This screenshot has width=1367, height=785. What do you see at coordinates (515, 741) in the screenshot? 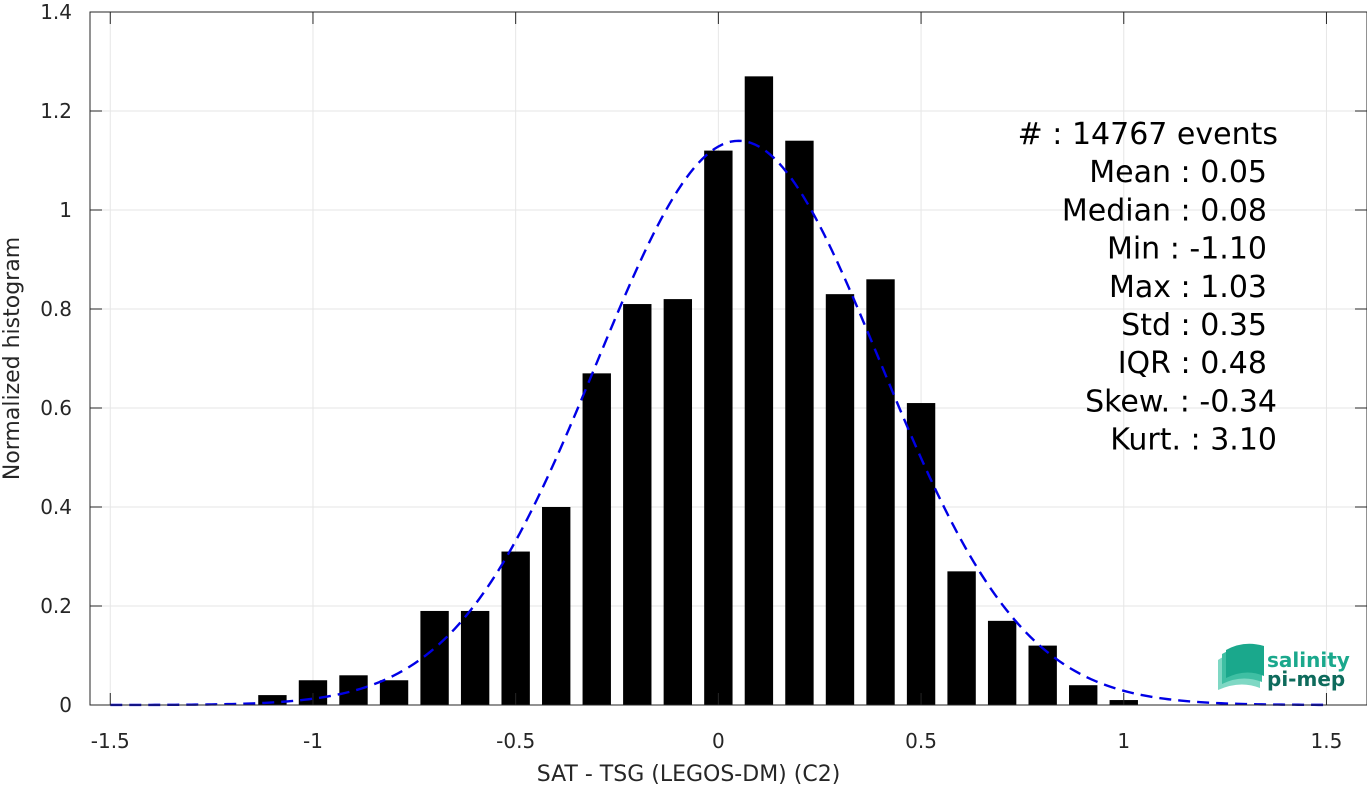
I see `x-tick-label: -0.5` at bounding box center [515, 741].